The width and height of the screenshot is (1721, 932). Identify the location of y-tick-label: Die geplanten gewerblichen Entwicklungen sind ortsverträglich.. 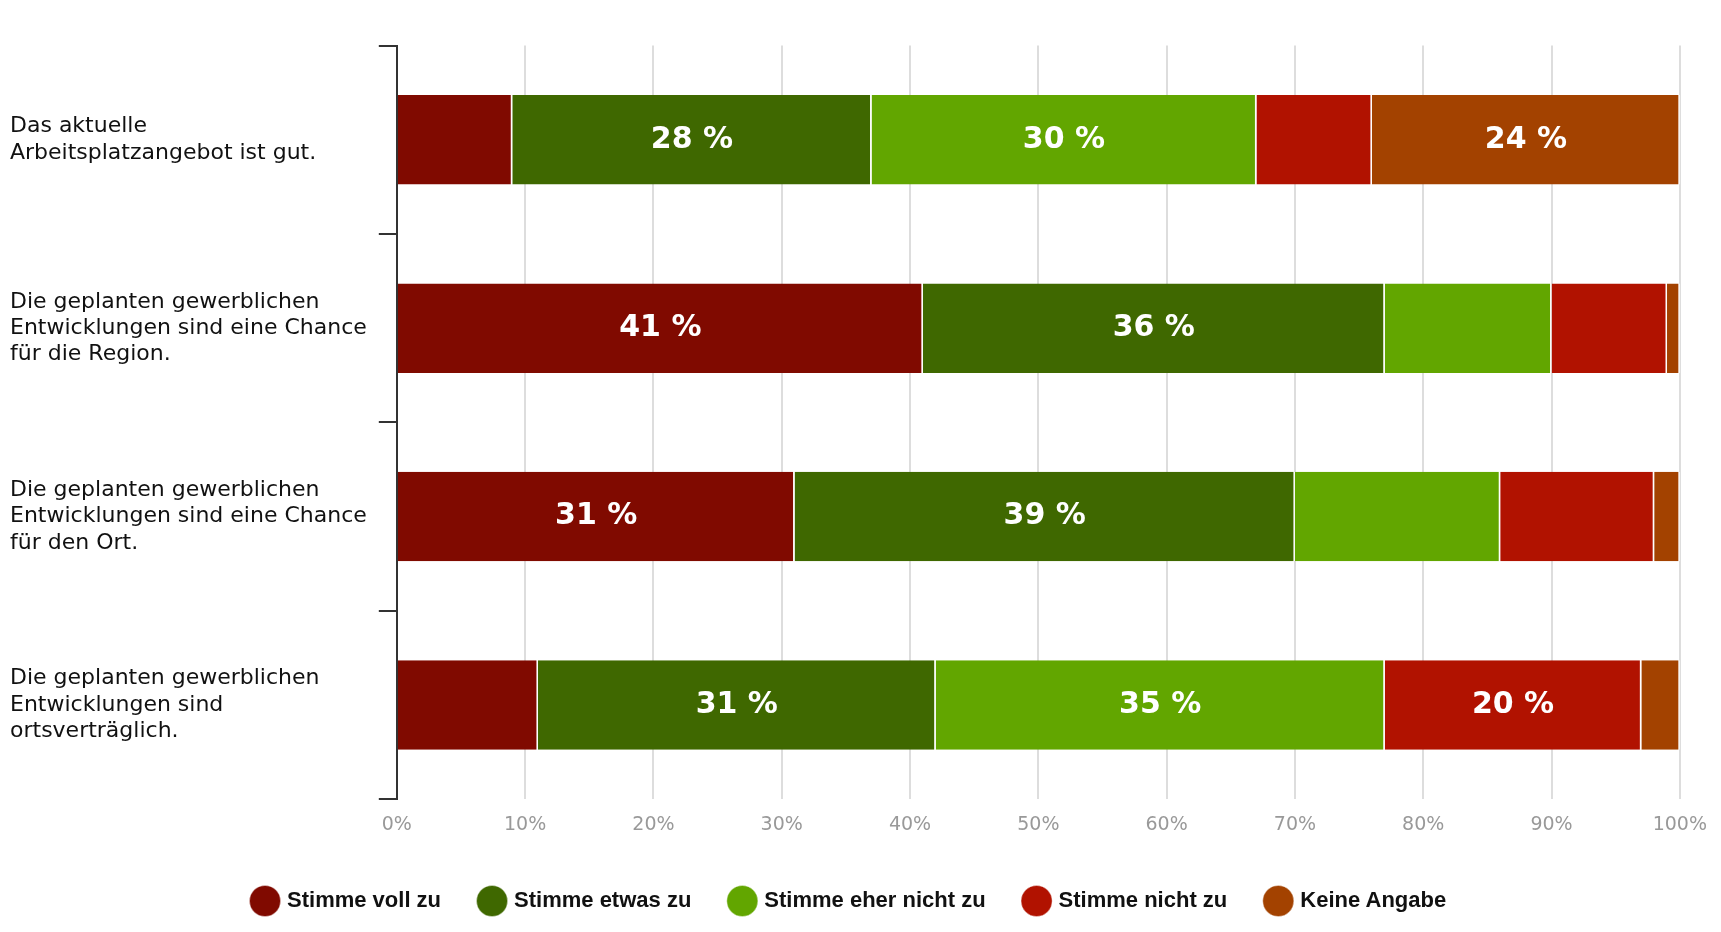
(165, 703).